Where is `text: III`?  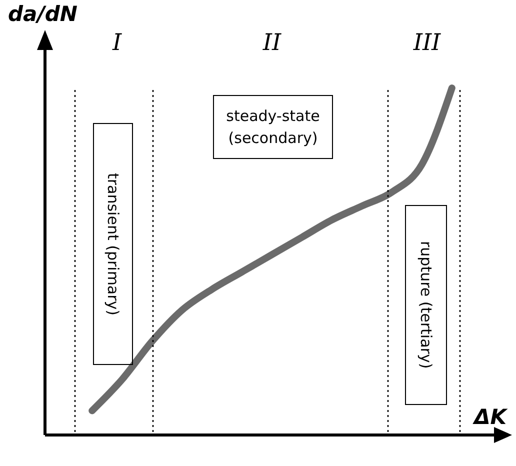
text: III is located at coordinates (427, 43).